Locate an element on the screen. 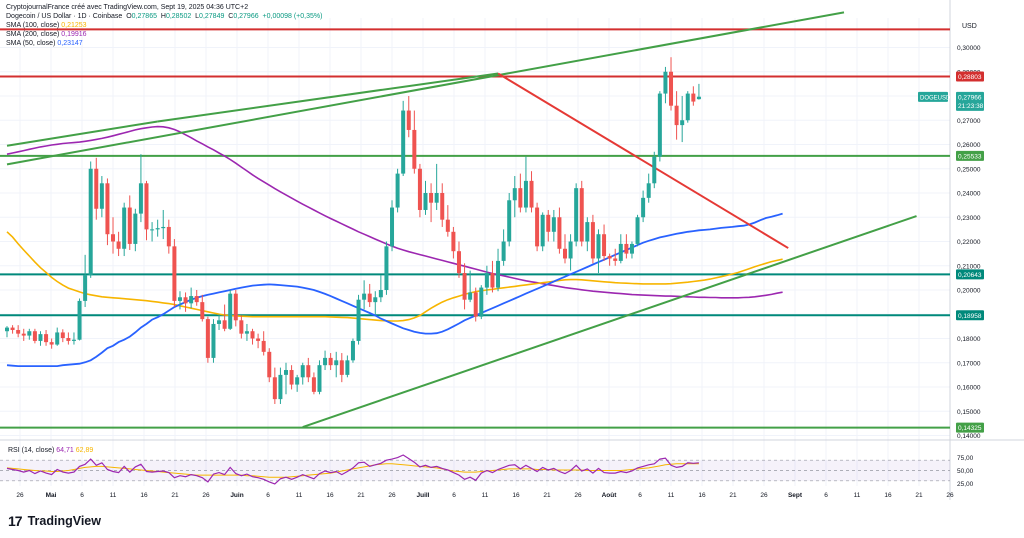 The image size is (1024, 538). price-tick-label: 0,18000 is located at coordinates (969, 339).